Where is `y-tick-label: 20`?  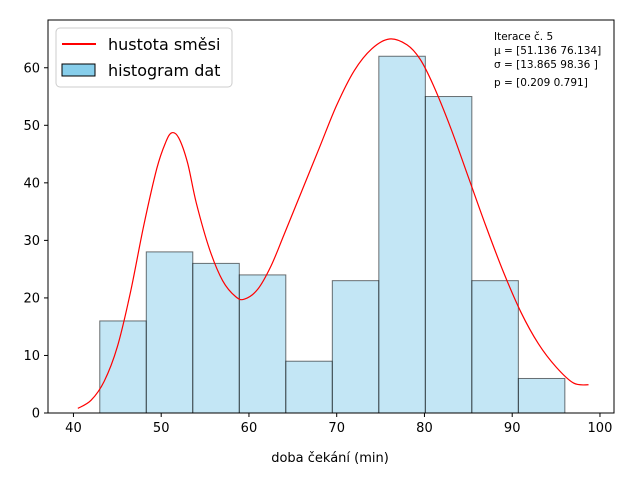
y-tick-label: 20 is located at coordinates (31, 298).